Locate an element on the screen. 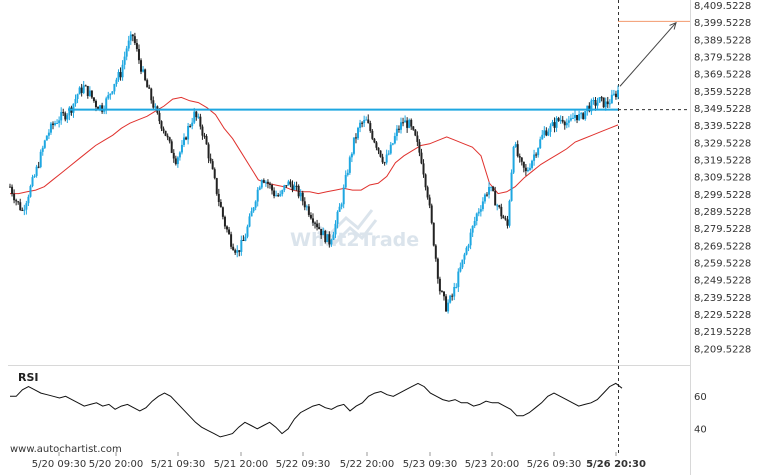 The width and height of the screenshot is (760, 475). rsi-panel-title: RSI is located at coordinates (28, 377).